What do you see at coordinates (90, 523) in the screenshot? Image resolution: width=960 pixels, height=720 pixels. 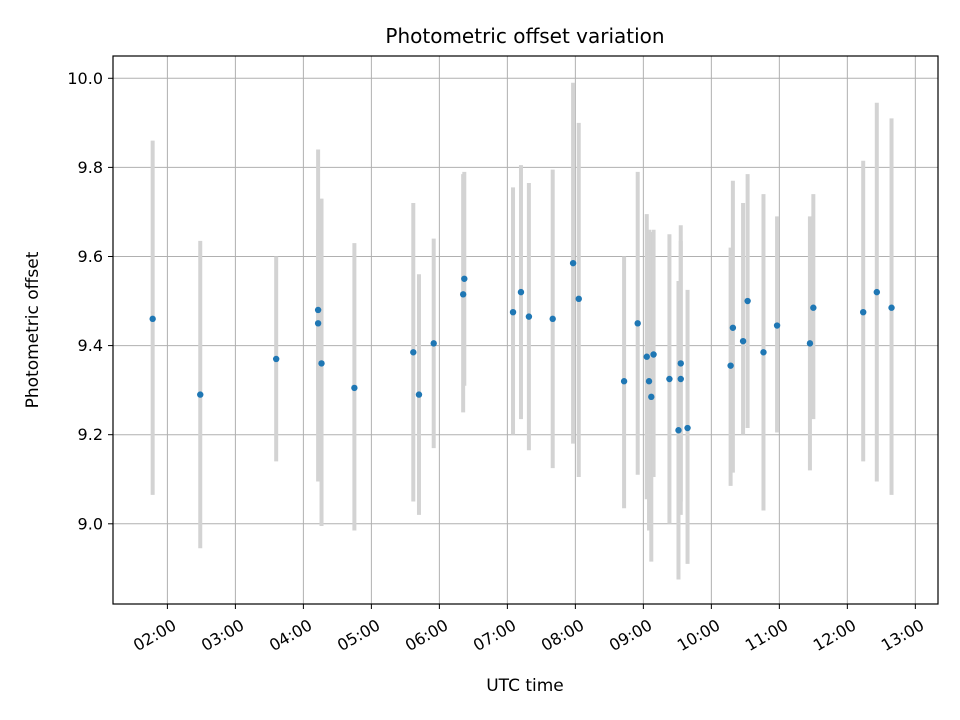 I see `y-tick-label: 9.0` at bounding box center [90, 523].